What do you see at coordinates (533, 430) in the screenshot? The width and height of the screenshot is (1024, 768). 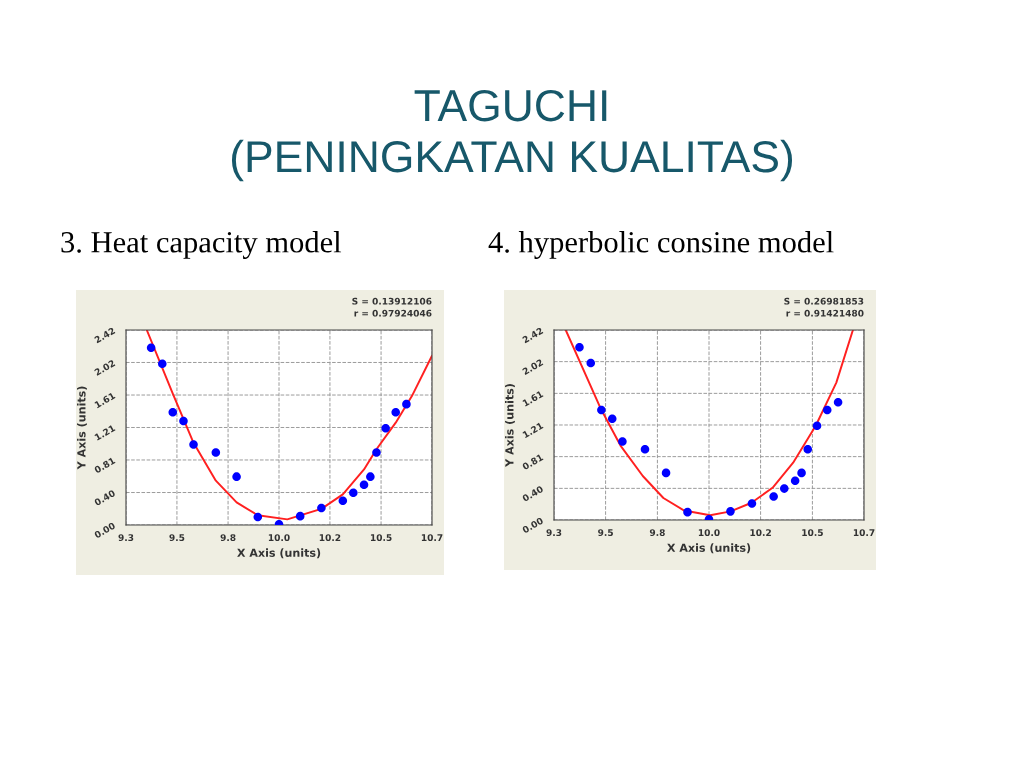 I see `y-tick-label: 1.21` at bounding box center [533, 430].